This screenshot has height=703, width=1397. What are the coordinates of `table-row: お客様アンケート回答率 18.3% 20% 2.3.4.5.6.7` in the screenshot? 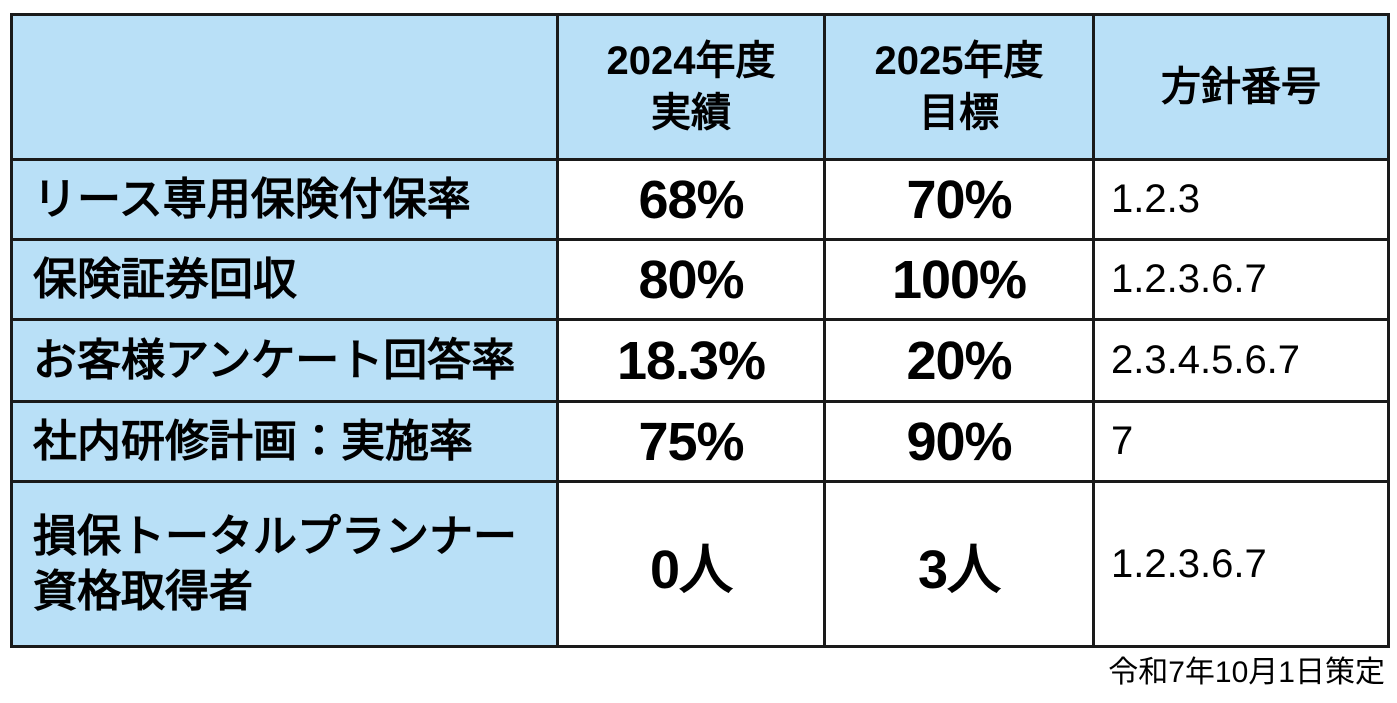 It's located at (700, 360).